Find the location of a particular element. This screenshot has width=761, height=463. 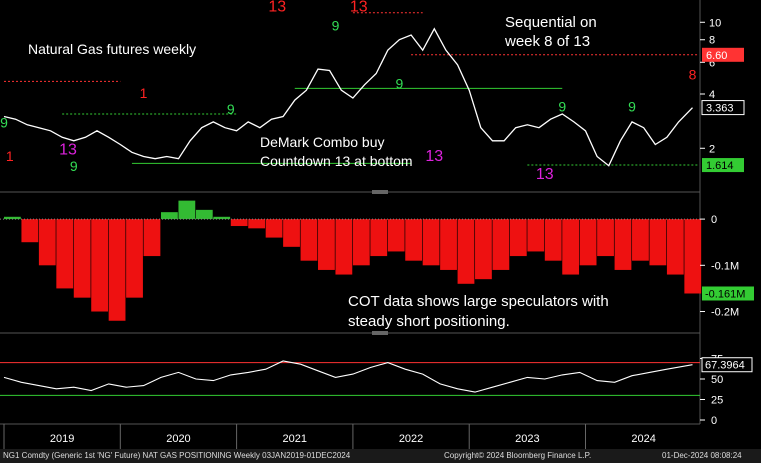

chart-title-annotation: Natural Gas futures weekly is located at coordinates (112, 49).